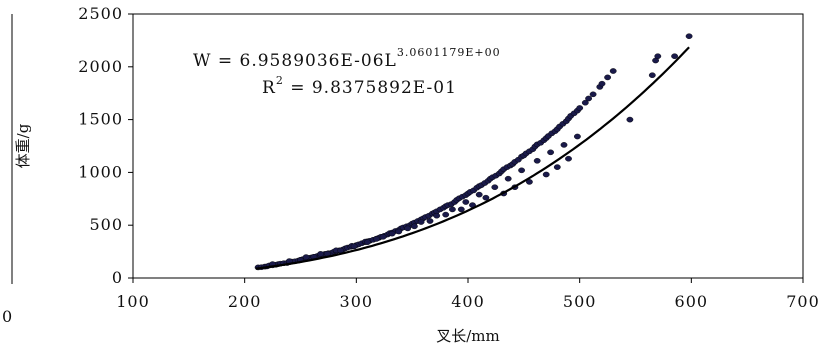  Describe the element at coordinates (449, 52) in the screenshot. I see `equation-exponent: 3.0601179E+00` at that location.